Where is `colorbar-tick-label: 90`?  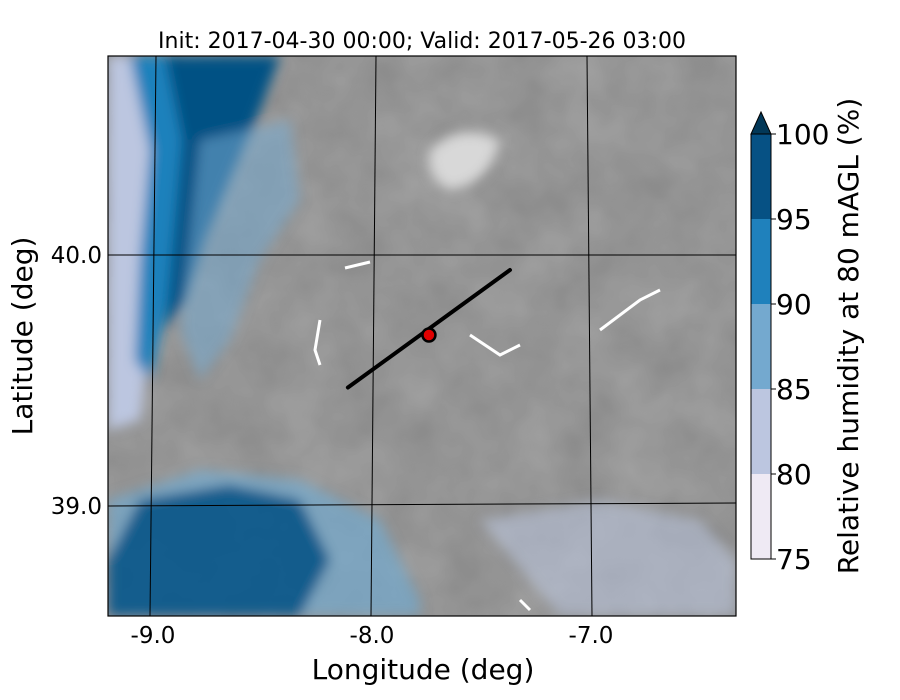 colorbar-tick-label: 90 is located at coordinates (794, 304).